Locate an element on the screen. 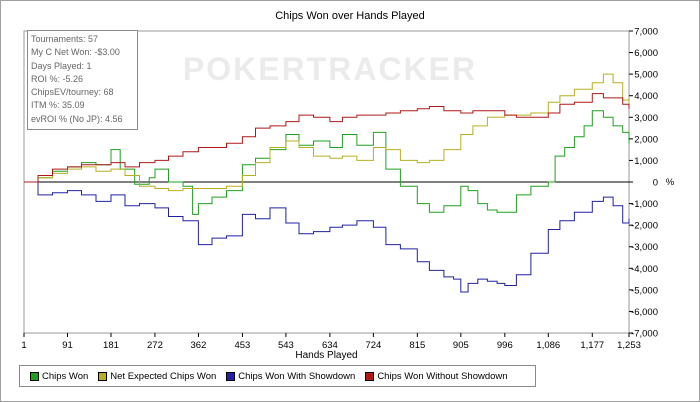  y-tick-label: -1,000 is located at coordinates (644, 204).